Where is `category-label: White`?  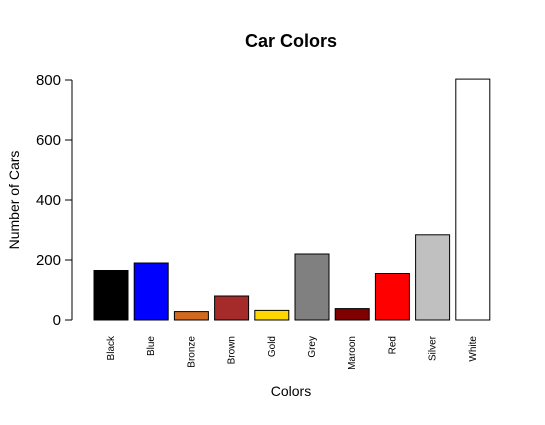 category-label: White is located at coordinates (473, 349).